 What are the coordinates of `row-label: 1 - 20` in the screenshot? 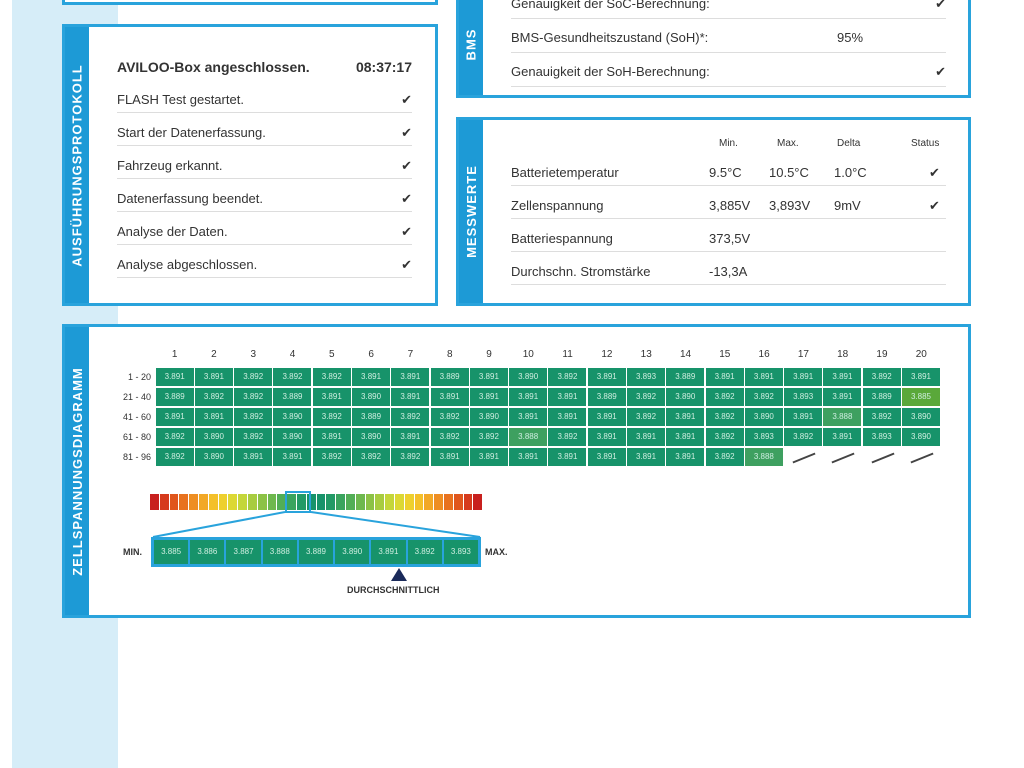 It's located at (139, 377).